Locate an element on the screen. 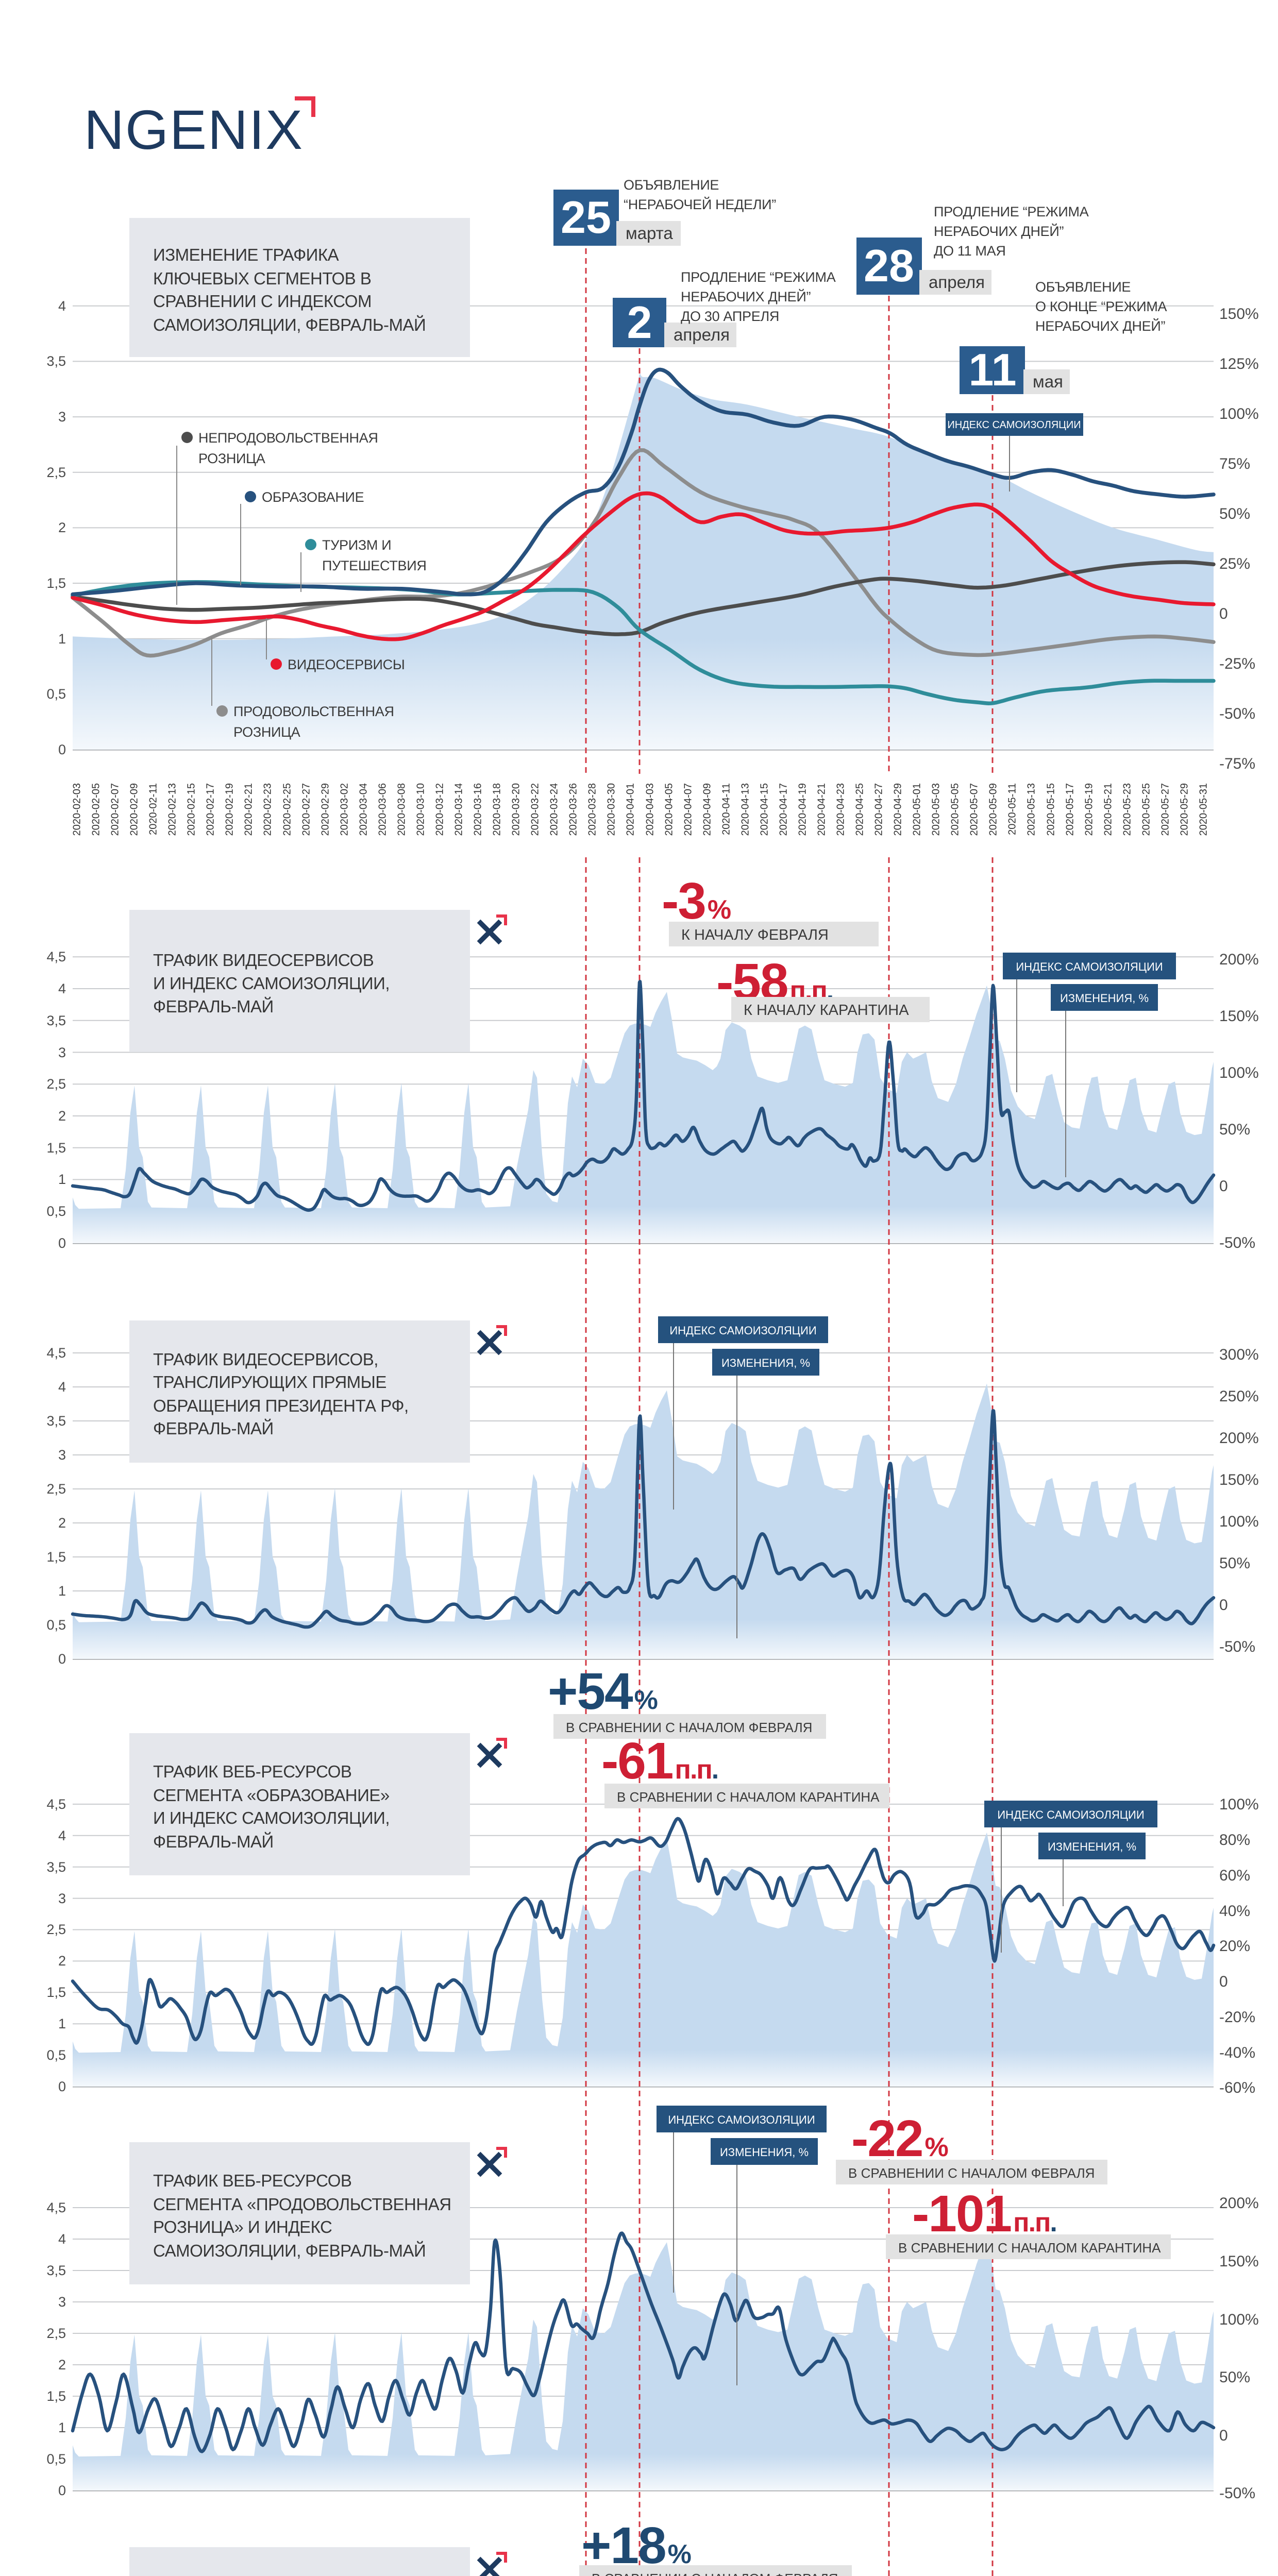 This screenshot has height=2576, width=1278. svg-text: К НАЧАЛУ КАРАНТИНА is located at coordinates (827, 1010).